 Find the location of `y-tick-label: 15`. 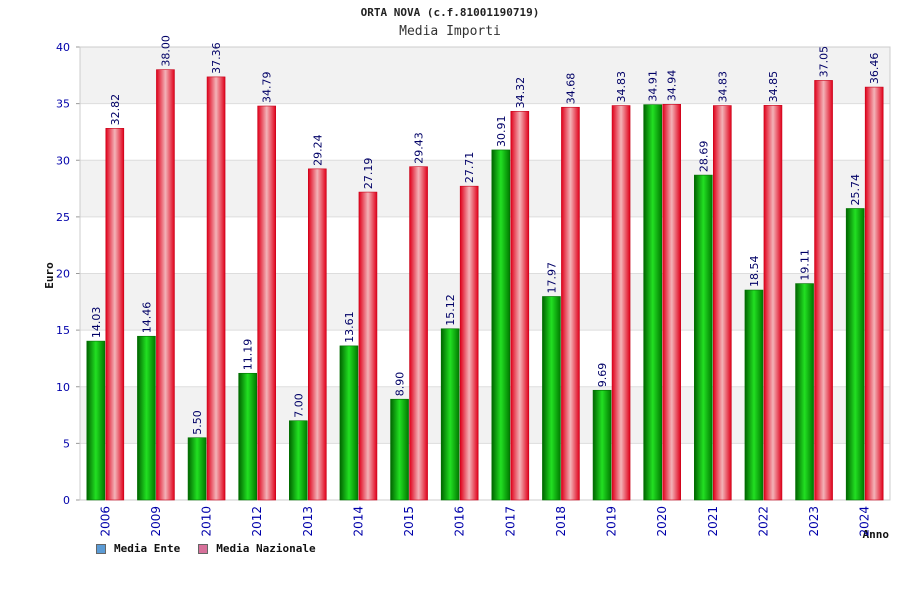

y-tick-label: 15 is located at coordinates (63, 330).